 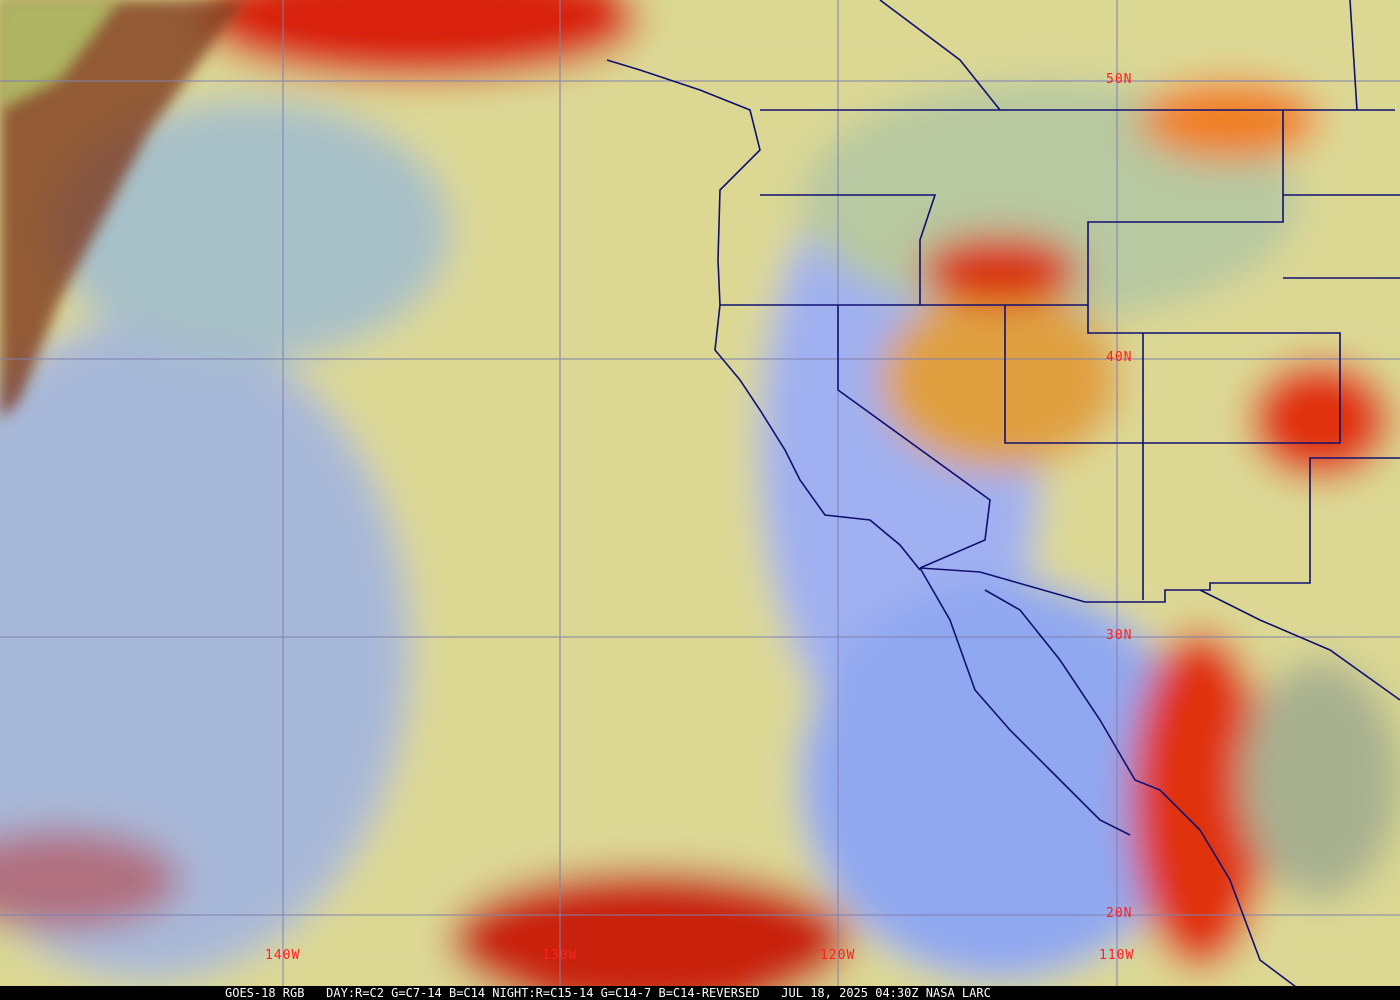 What do you see at coordinates (1119, 79) in the screenshot?
I see `lat-label-50n: 50N` at bounding box center [1119, 79].